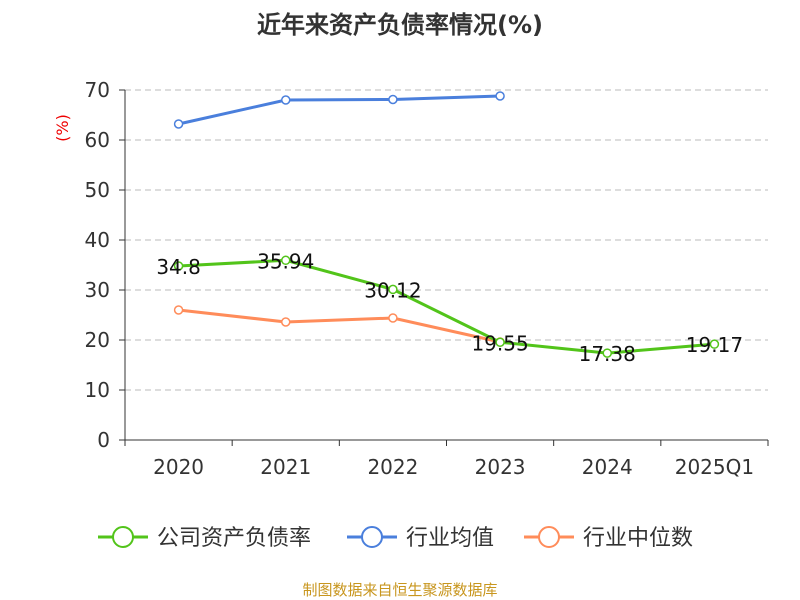 The width and height of the screenshot is (800, 600). What do you see at coordinates (97, 390) in the screenshot?
I see `y-tick-label: 10` at bounding box center [97, 390].